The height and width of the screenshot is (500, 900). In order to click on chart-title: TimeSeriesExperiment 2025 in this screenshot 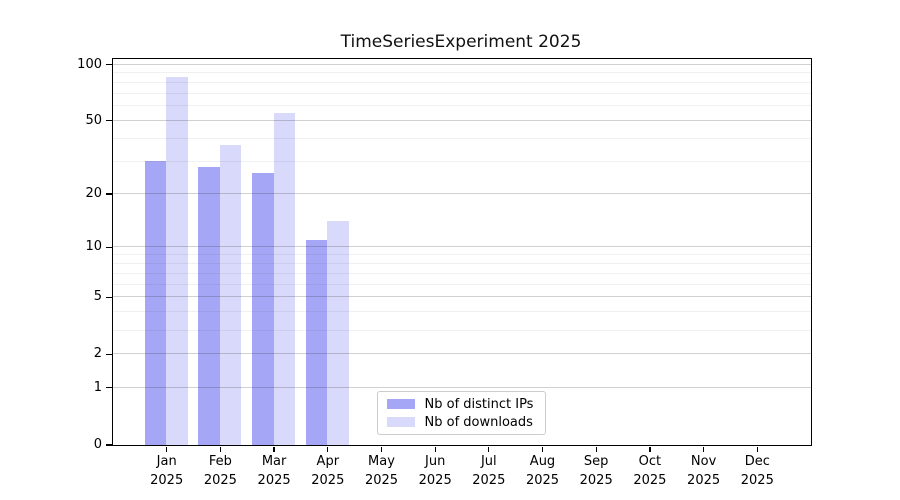, I will do `click(461, 42)`.